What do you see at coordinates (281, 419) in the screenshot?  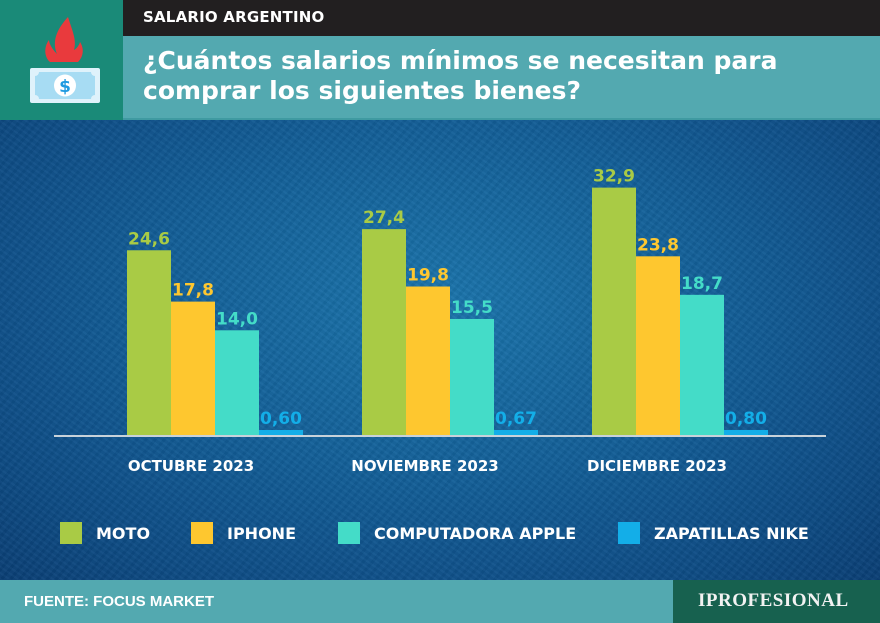 I see `data-label: 0,60` at bounding box center [281, 419].